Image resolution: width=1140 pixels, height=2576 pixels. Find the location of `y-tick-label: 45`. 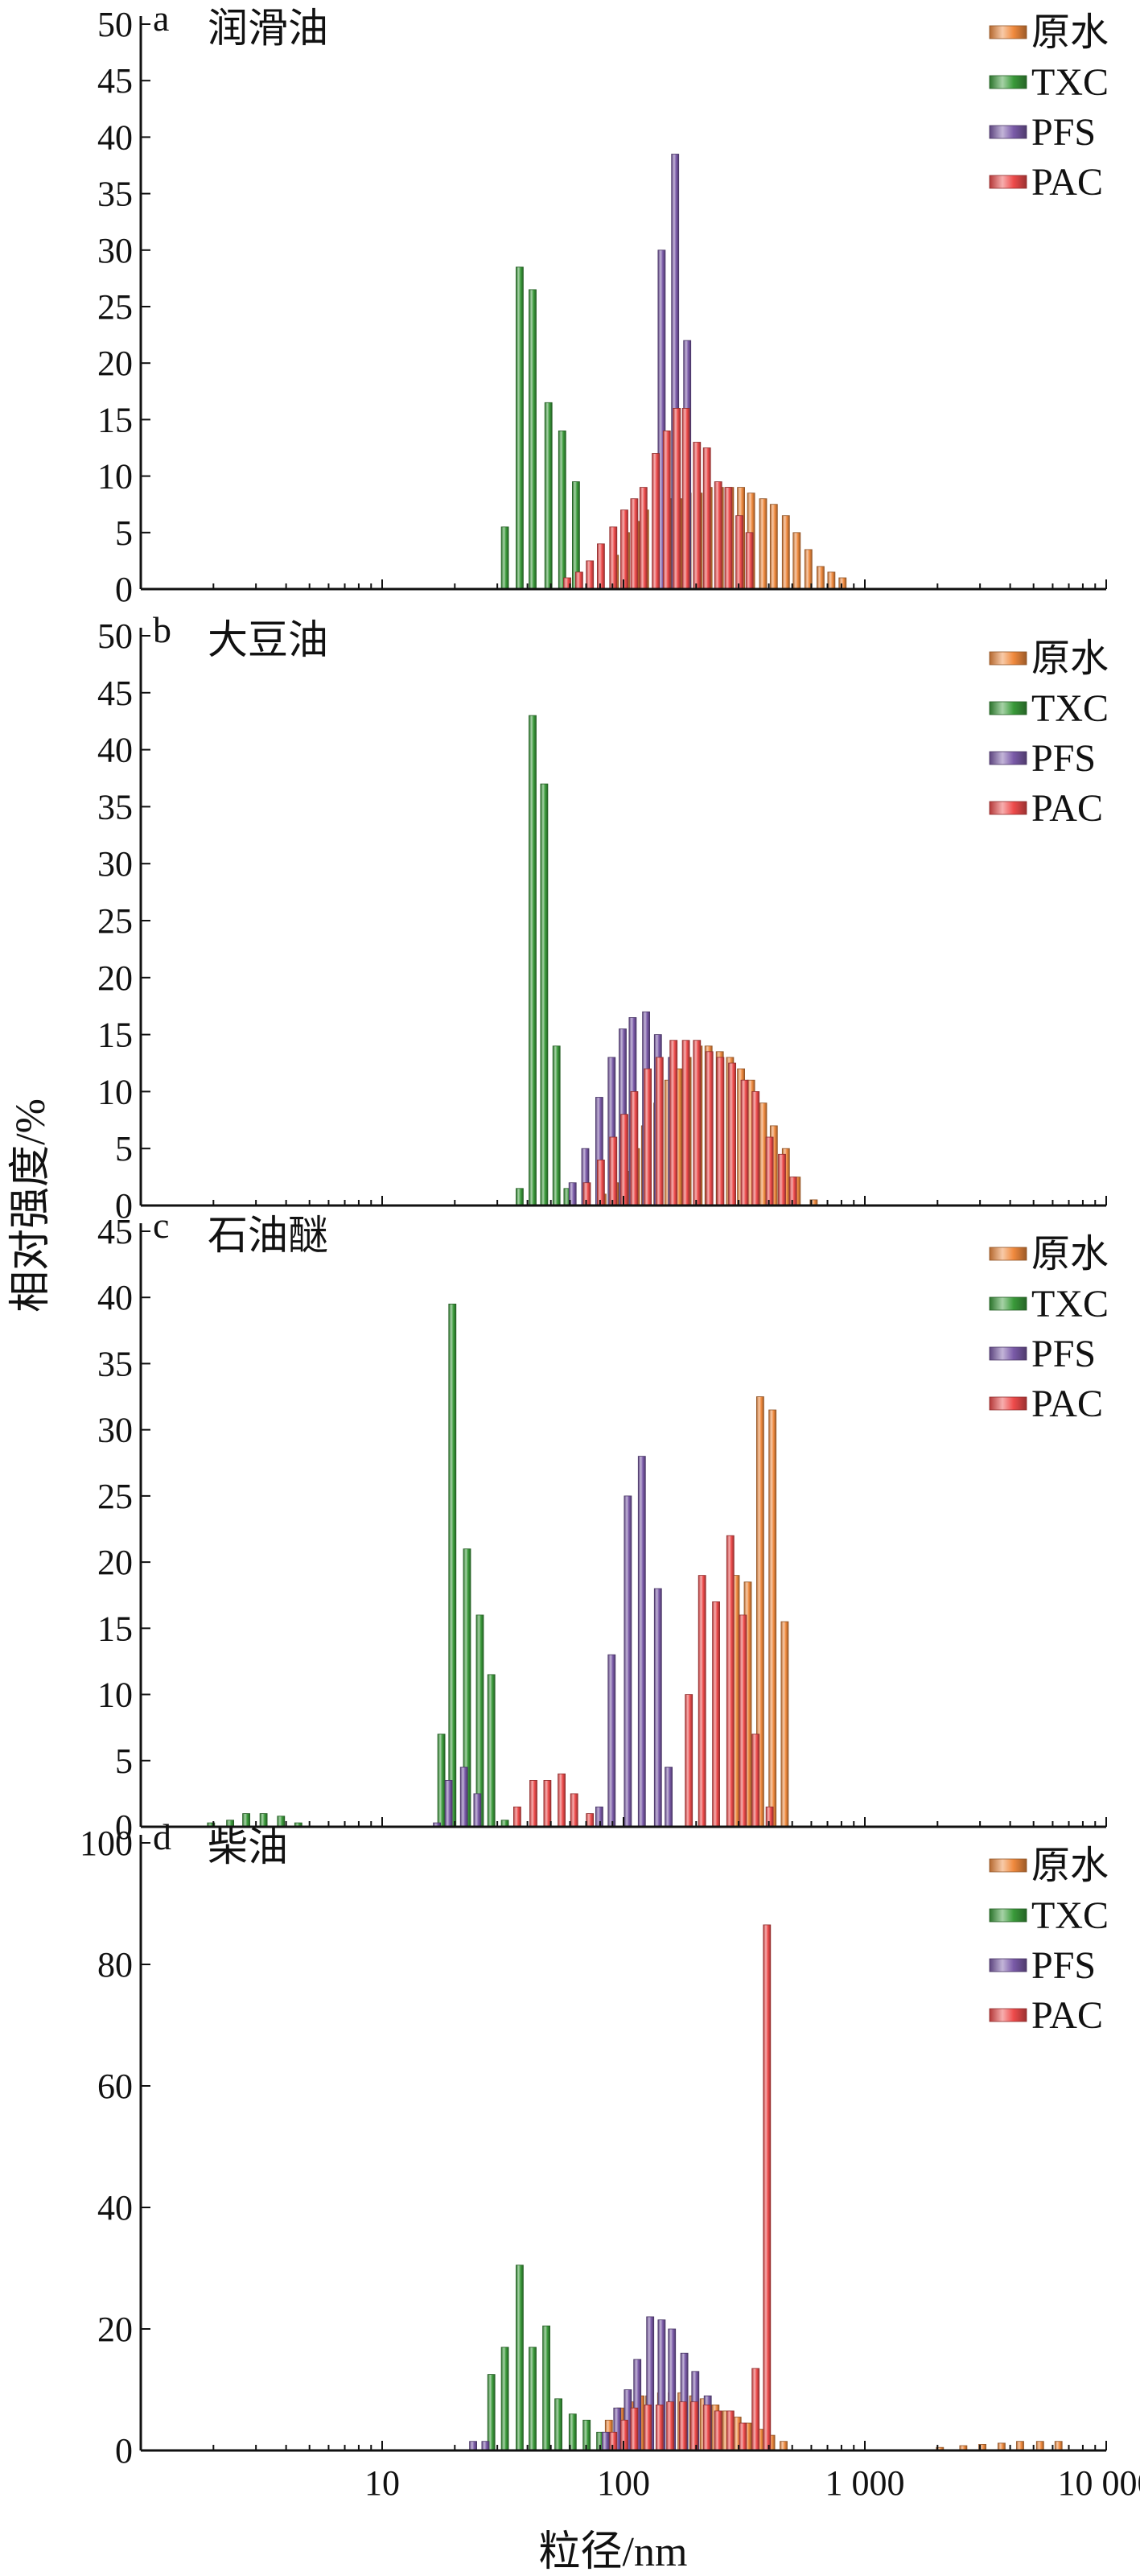

y-tick-label: 45 is located at coordinates (115, 693).